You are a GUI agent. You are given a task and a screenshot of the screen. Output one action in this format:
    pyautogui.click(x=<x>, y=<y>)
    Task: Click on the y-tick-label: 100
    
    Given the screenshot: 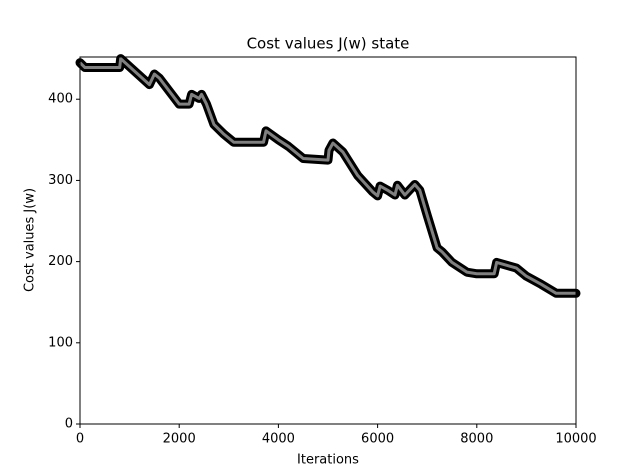 What is the action you would take?
    pyautogui.click(x=60, y=342)
    